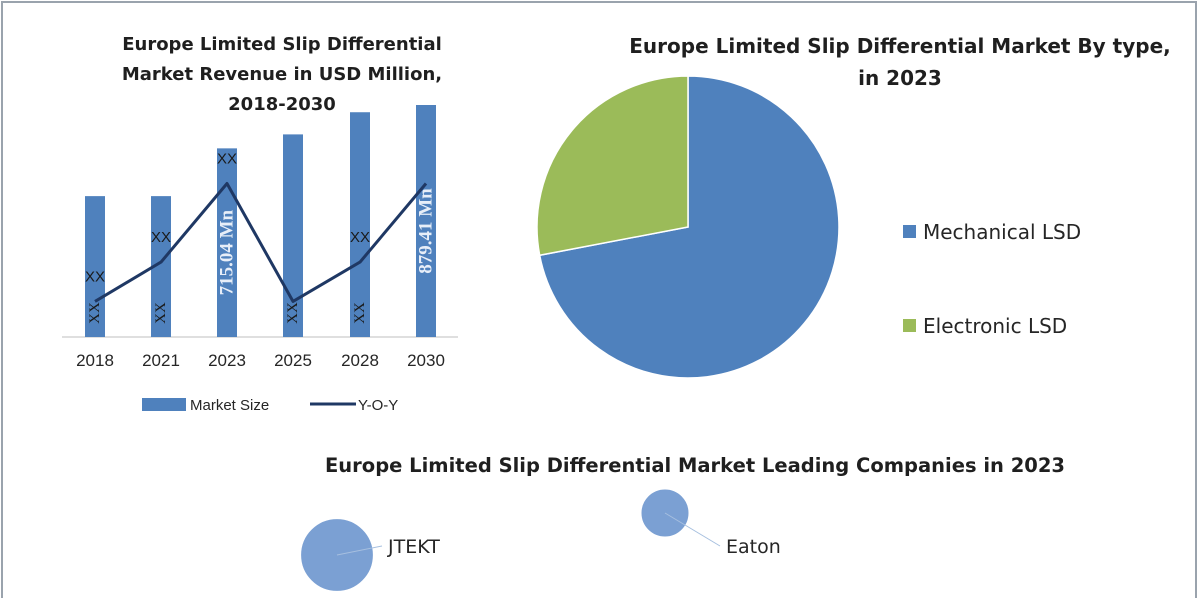  What do you see at coordinates (909, 231) in the screenshot?
I see `legend-swatch-mechanical-lsd` at bounding box center [909, 231].